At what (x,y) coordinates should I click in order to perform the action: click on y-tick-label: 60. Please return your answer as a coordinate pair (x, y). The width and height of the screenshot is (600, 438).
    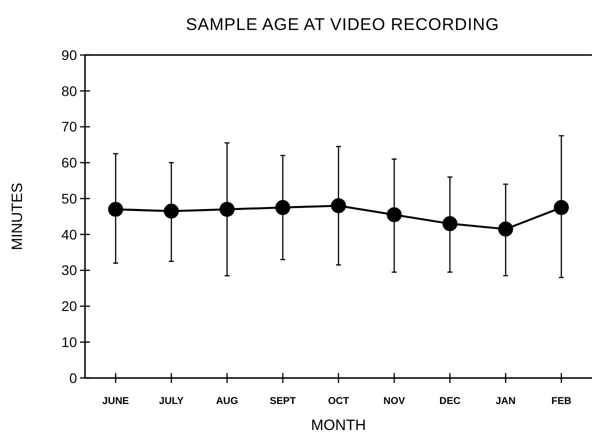
    Looking at the image, I should click on (69, 162).